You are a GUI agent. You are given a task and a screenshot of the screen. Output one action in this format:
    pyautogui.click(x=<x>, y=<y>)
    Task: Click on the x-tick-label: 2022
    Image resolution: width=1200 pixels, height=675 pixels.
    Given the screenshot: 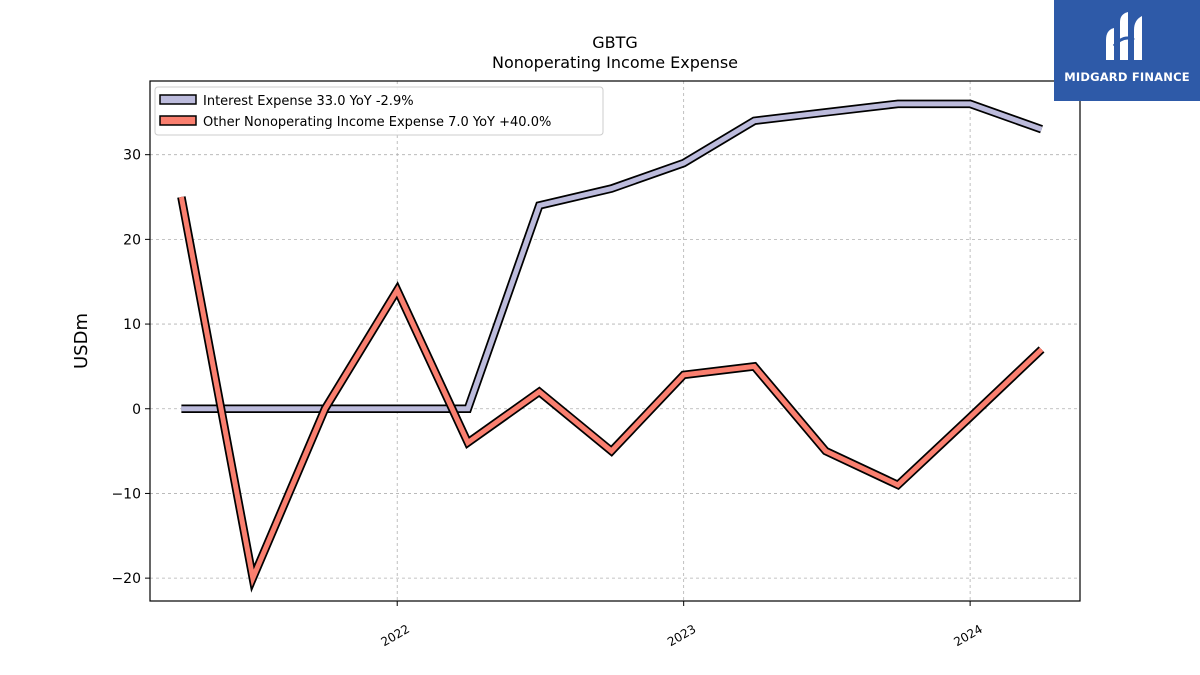 What is the action you would take?
    pyautogui.click(x=394, y=635)
    